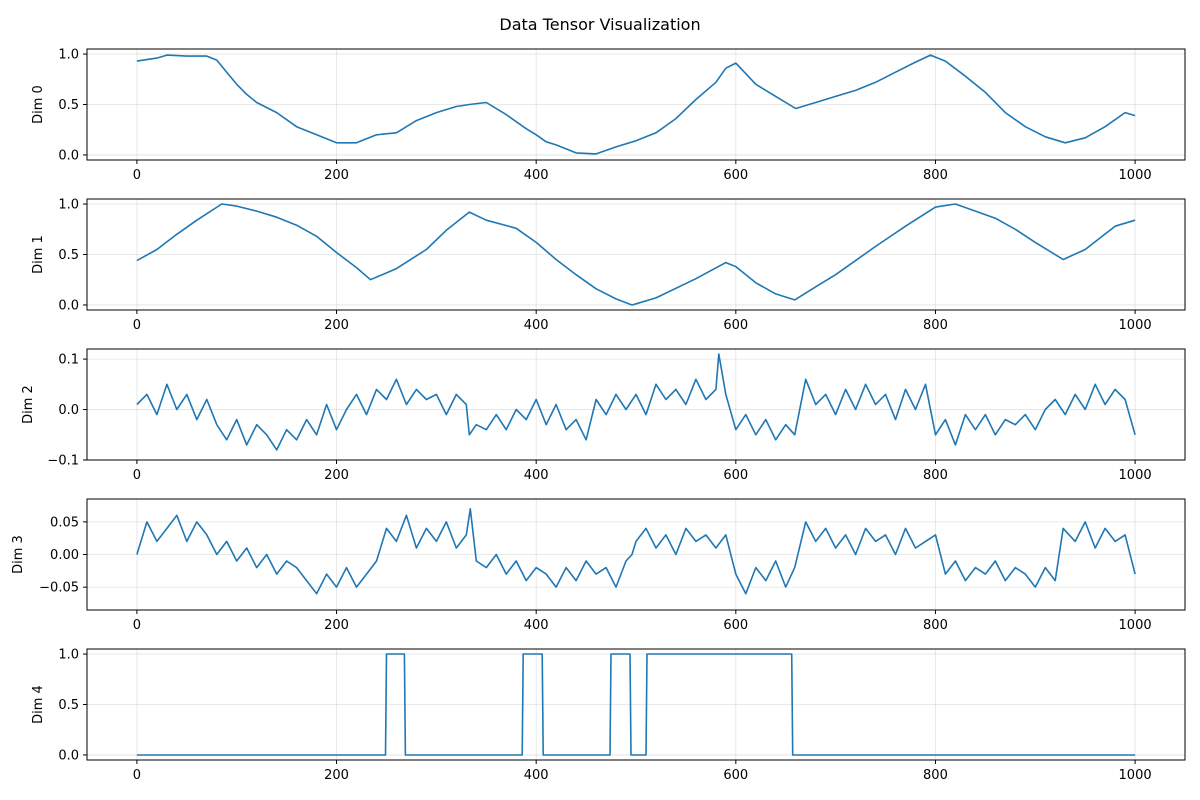 The width and height of the screenshot is (1200, 800). I want to click on y-tick-label: 0.05, so click(64, 522).